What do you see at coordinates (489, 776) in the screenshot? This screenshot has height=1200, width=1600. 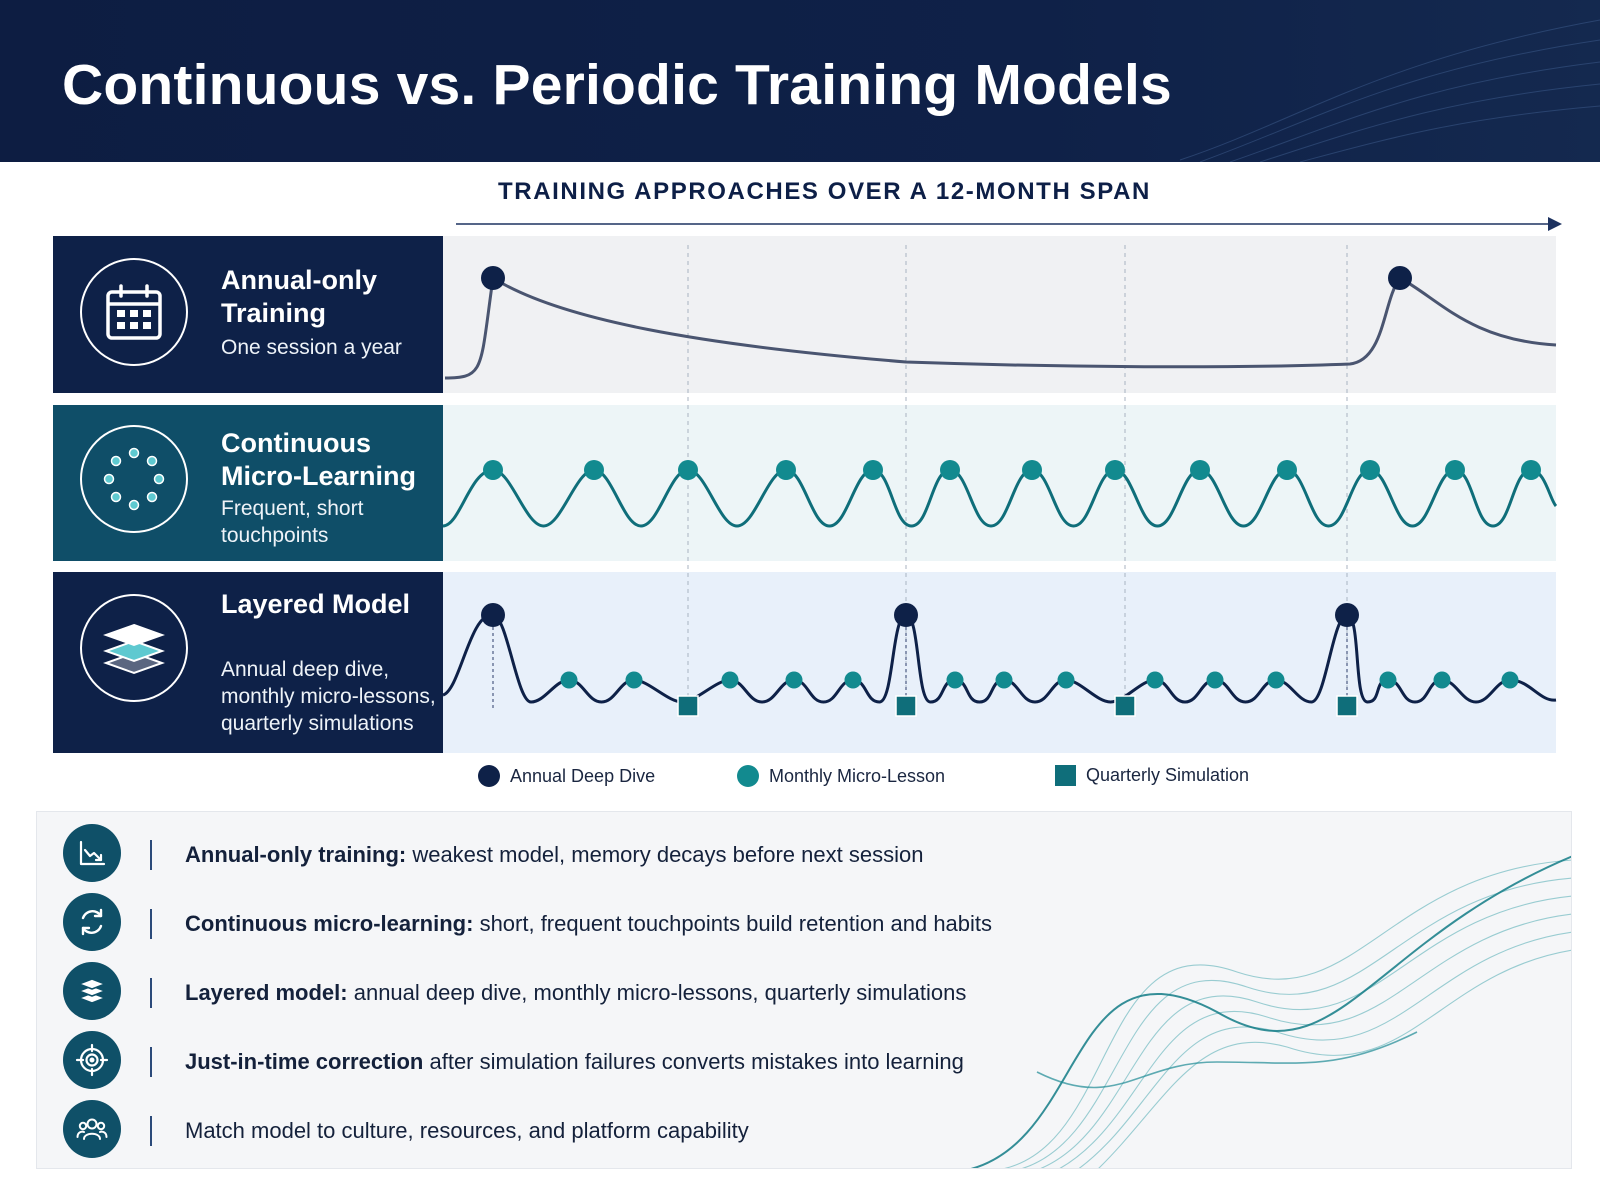 I see `legend-annual-marker` at bounding box center [489, 776].